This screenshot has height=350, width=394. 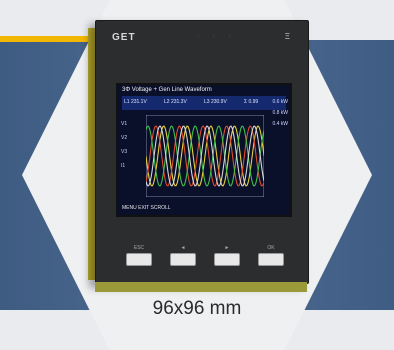 What do you see at coordinates (280, 102) in the screenshot?
I see `side-value: 0.6 kW` at bounding box center [280, 102].